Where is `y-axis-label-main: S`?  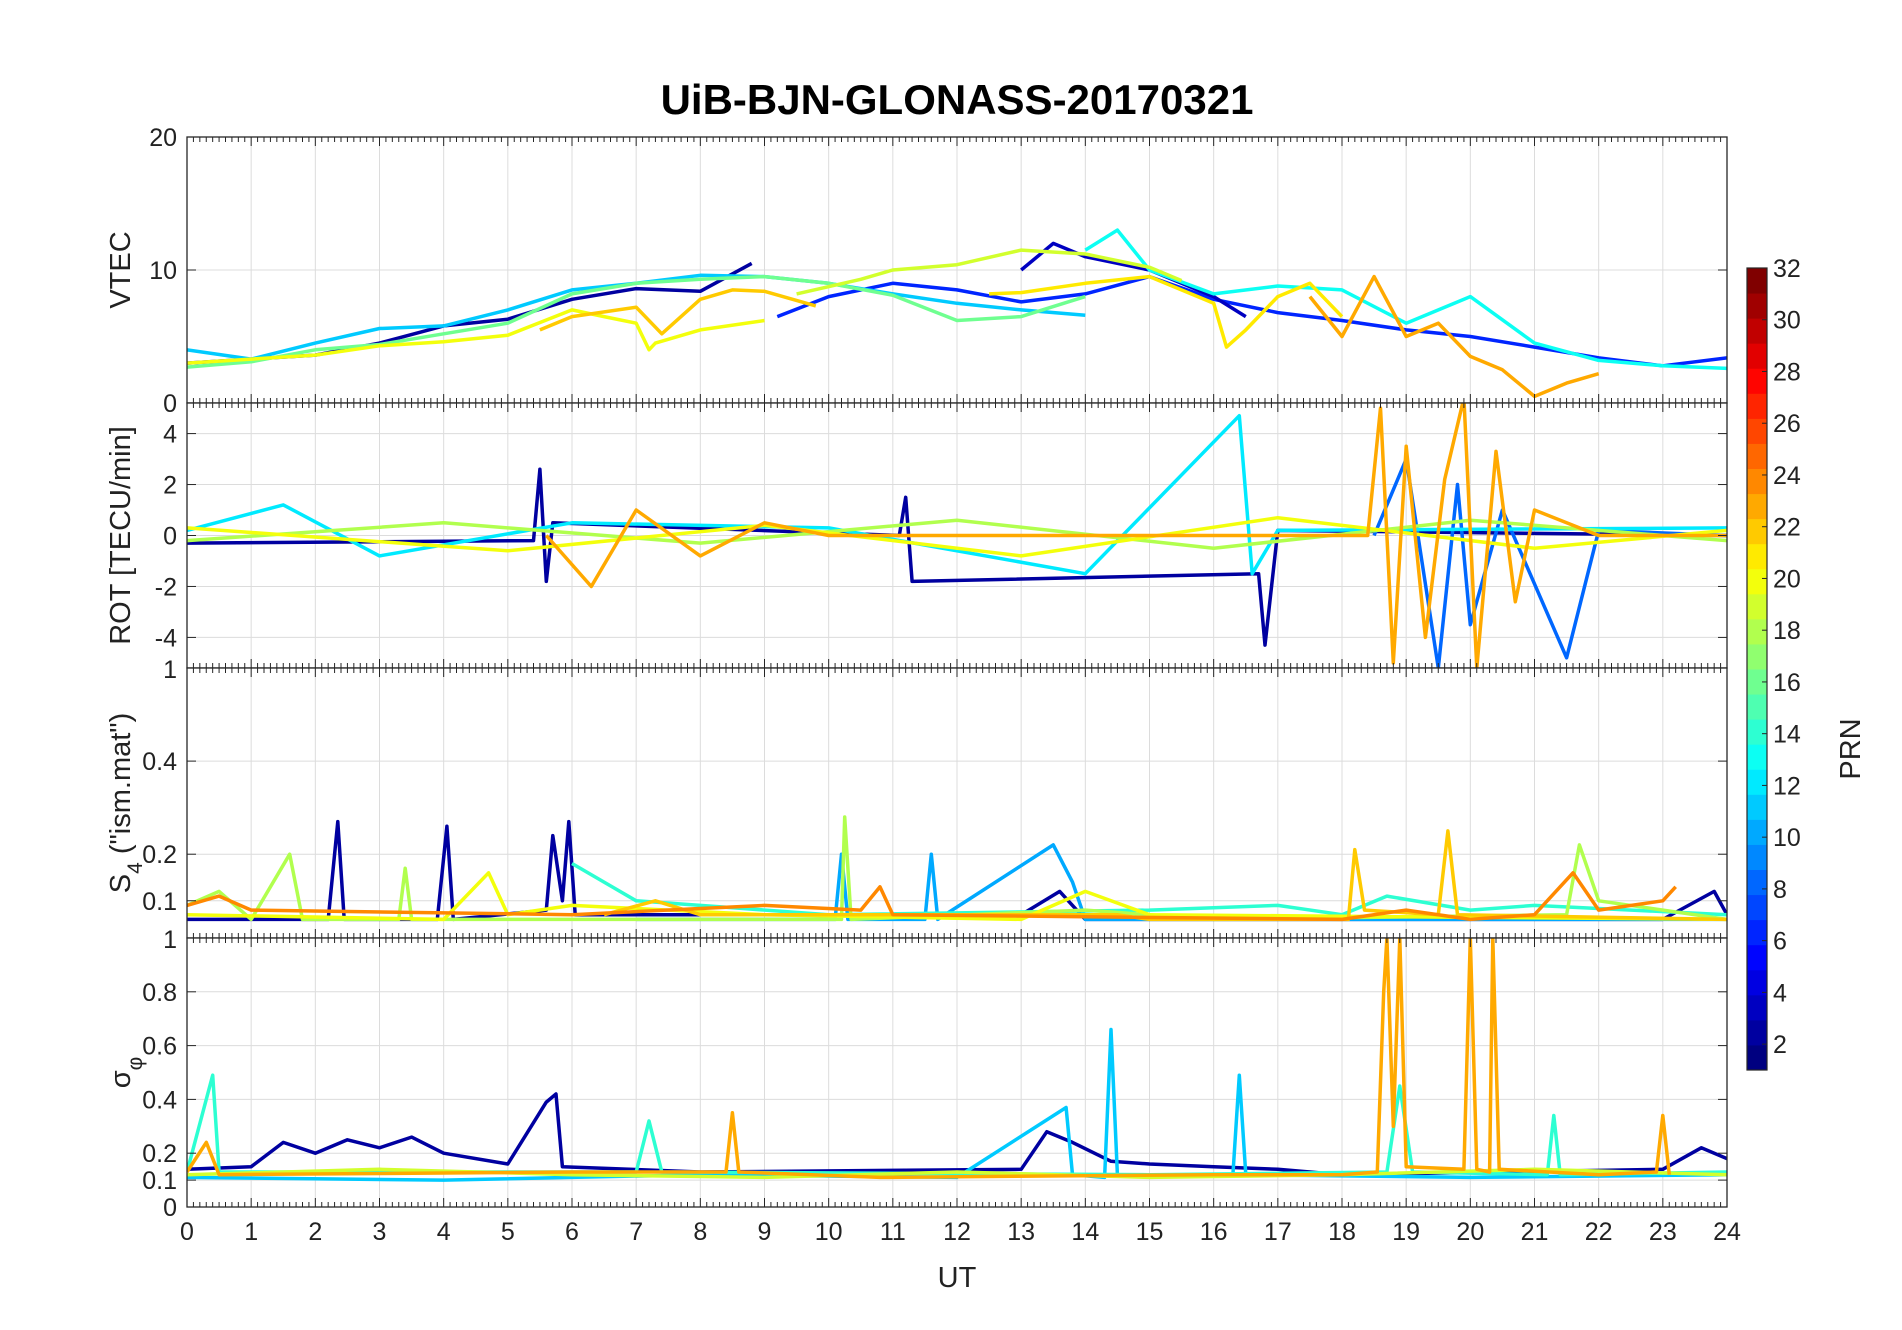 y-axis-label-main: S is located at coordinates (121, 883).